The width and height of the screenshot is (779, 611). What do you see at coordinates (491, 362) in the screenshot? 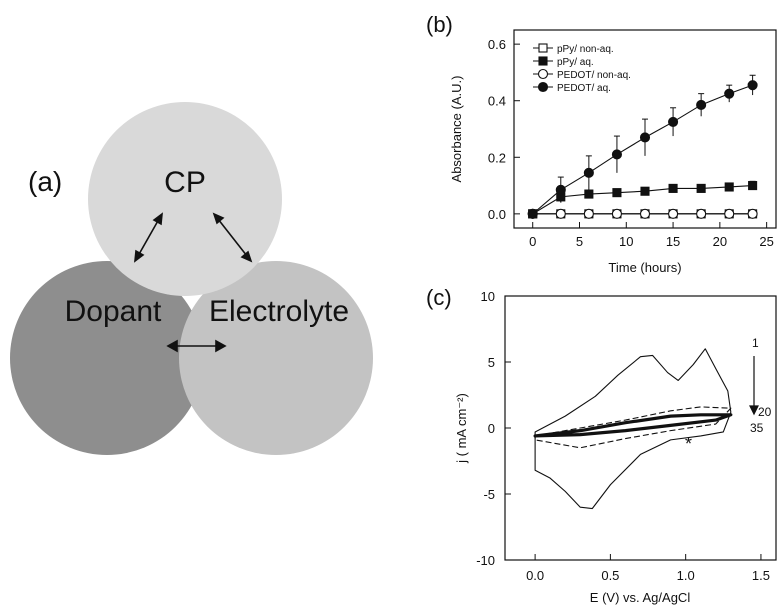
I see `chart-c-ytick-label: 5` at bounding box center [491, 362].